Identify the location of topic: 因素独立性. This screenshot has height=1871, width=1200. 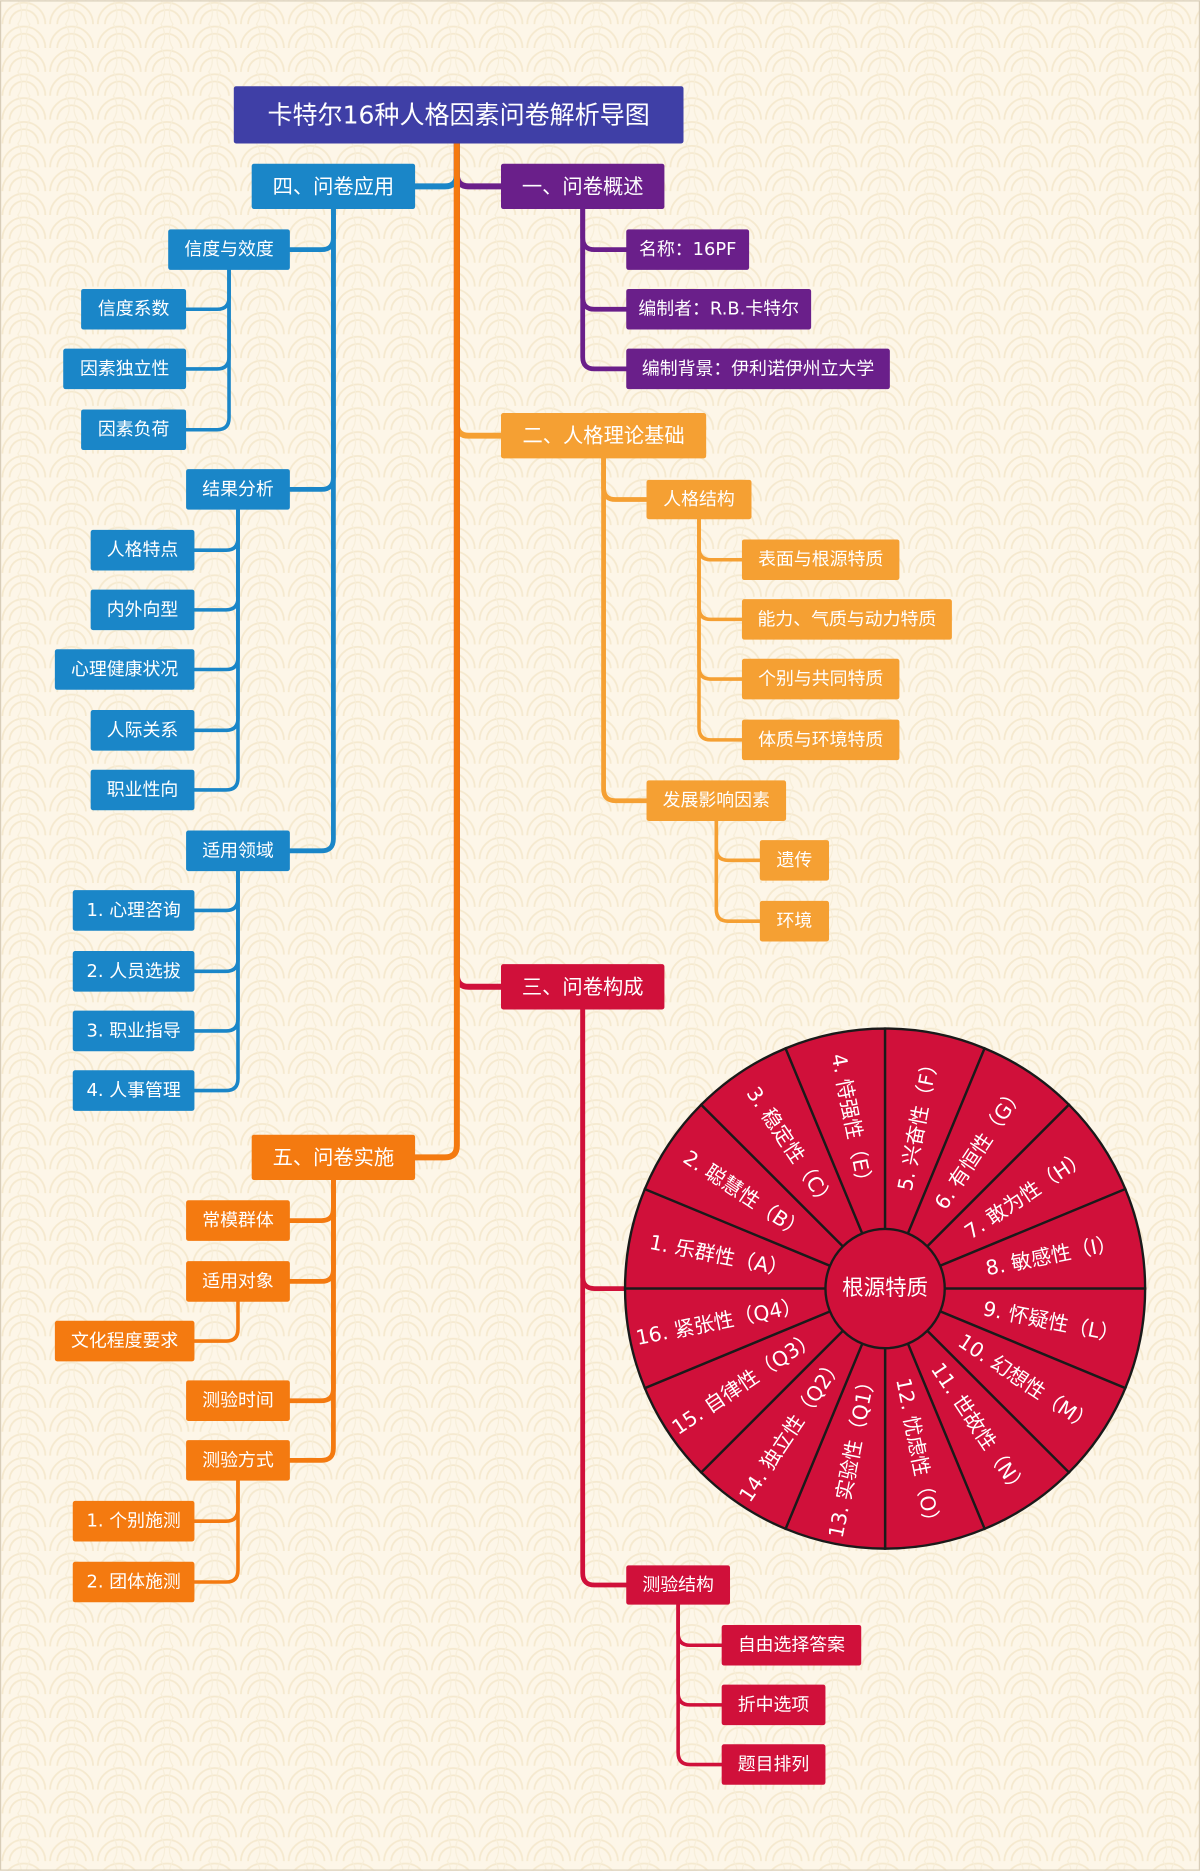
(124, 368).